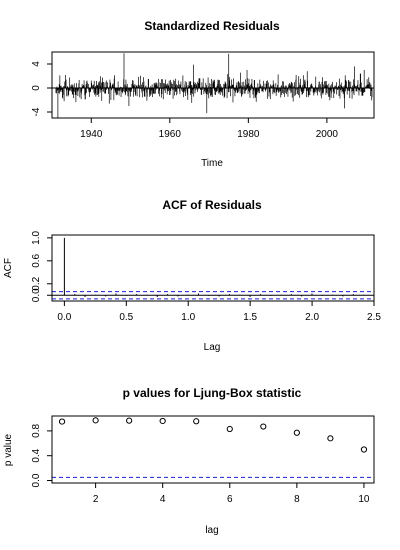 The width and height of the screenshot is (400, 550). What do you see at coordinates (374, 317) in the screenshot?
I see `acf-x-tick-label: 2.5` at bounding box center [374, 317].